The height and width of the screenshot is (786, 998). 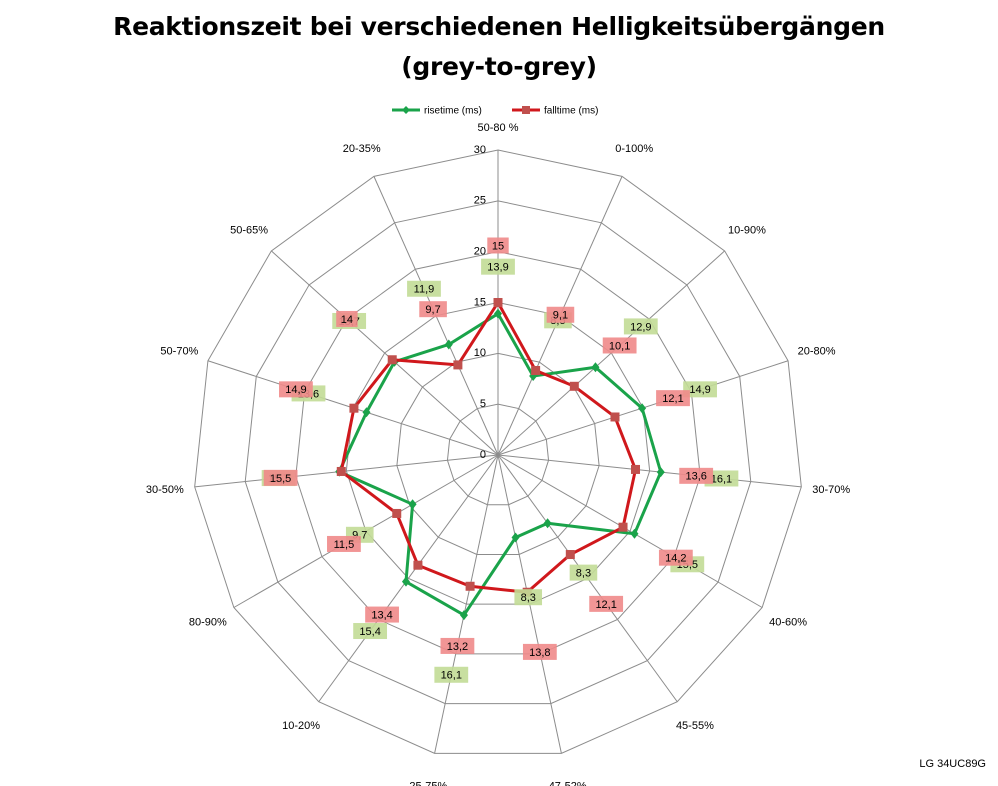 I want to click on category-label: 25-75%, so click(x=428, y=783).